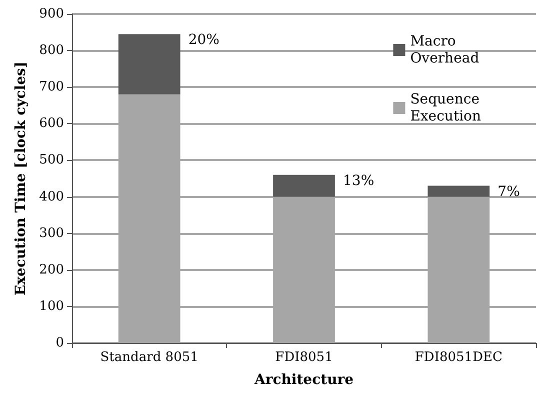  What do you see at coordinates (51, 160) in the screenshot?
I see `y-tick-label: 500` at bounding box center [51, 160].